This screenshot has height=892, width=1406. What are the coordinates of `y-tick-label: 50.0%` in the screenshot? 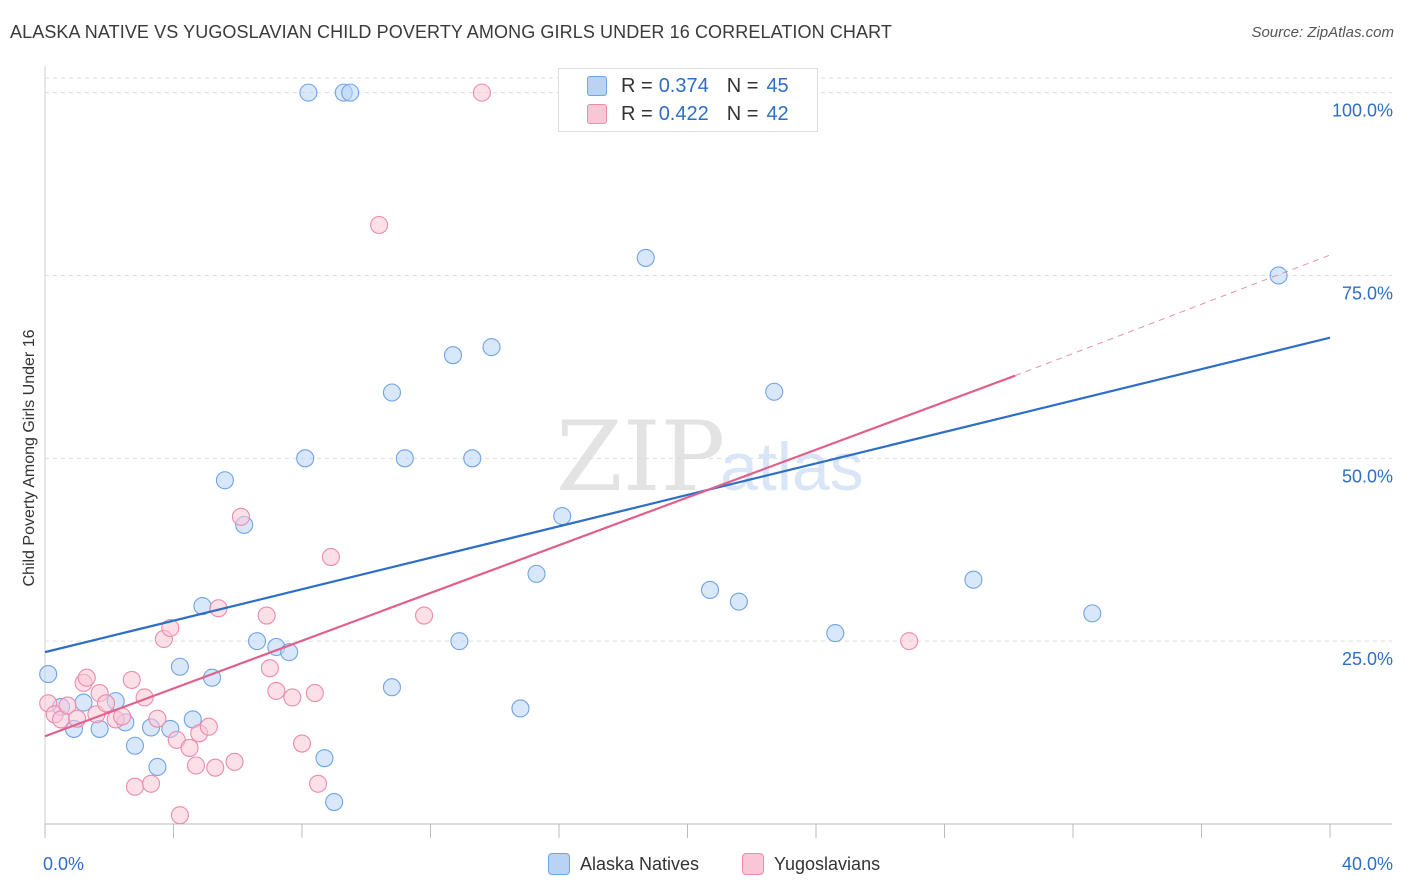 It's located at (1367, 476).